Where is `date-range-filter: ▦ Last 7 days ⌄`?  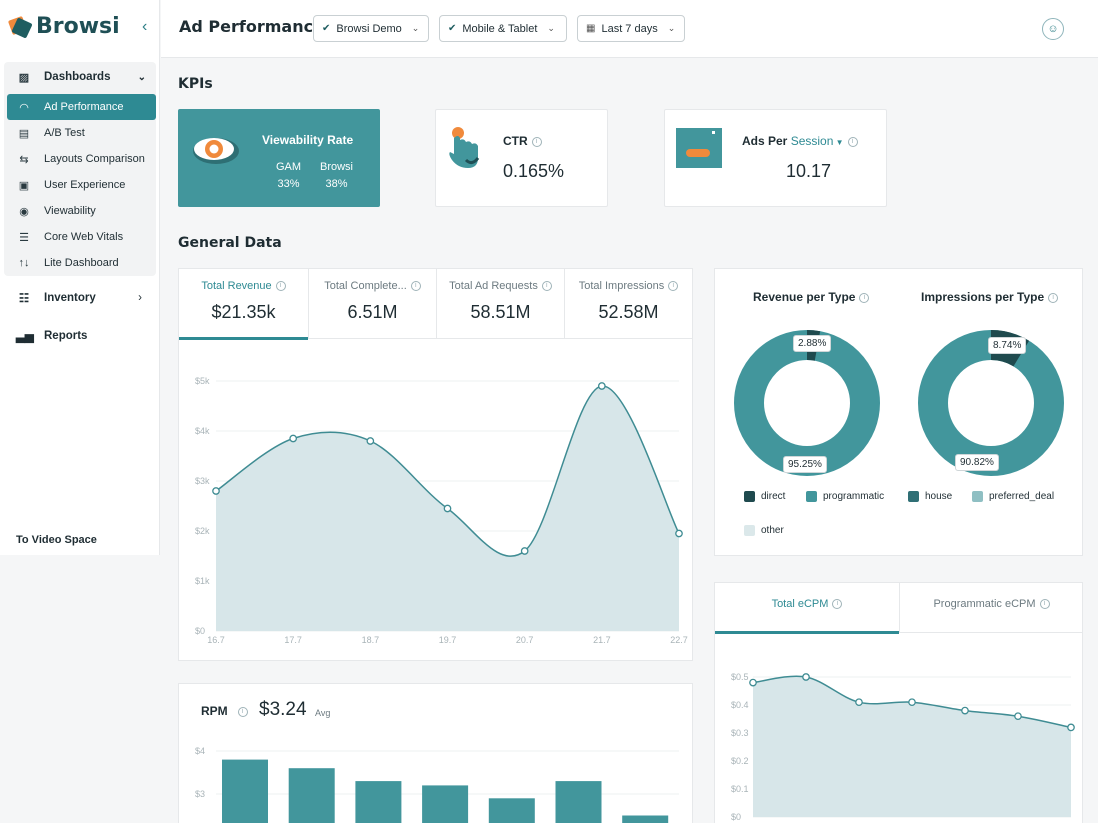
date-range-filter: ▦ Last 7 days ⌄ is located at coordinates (631, 28).